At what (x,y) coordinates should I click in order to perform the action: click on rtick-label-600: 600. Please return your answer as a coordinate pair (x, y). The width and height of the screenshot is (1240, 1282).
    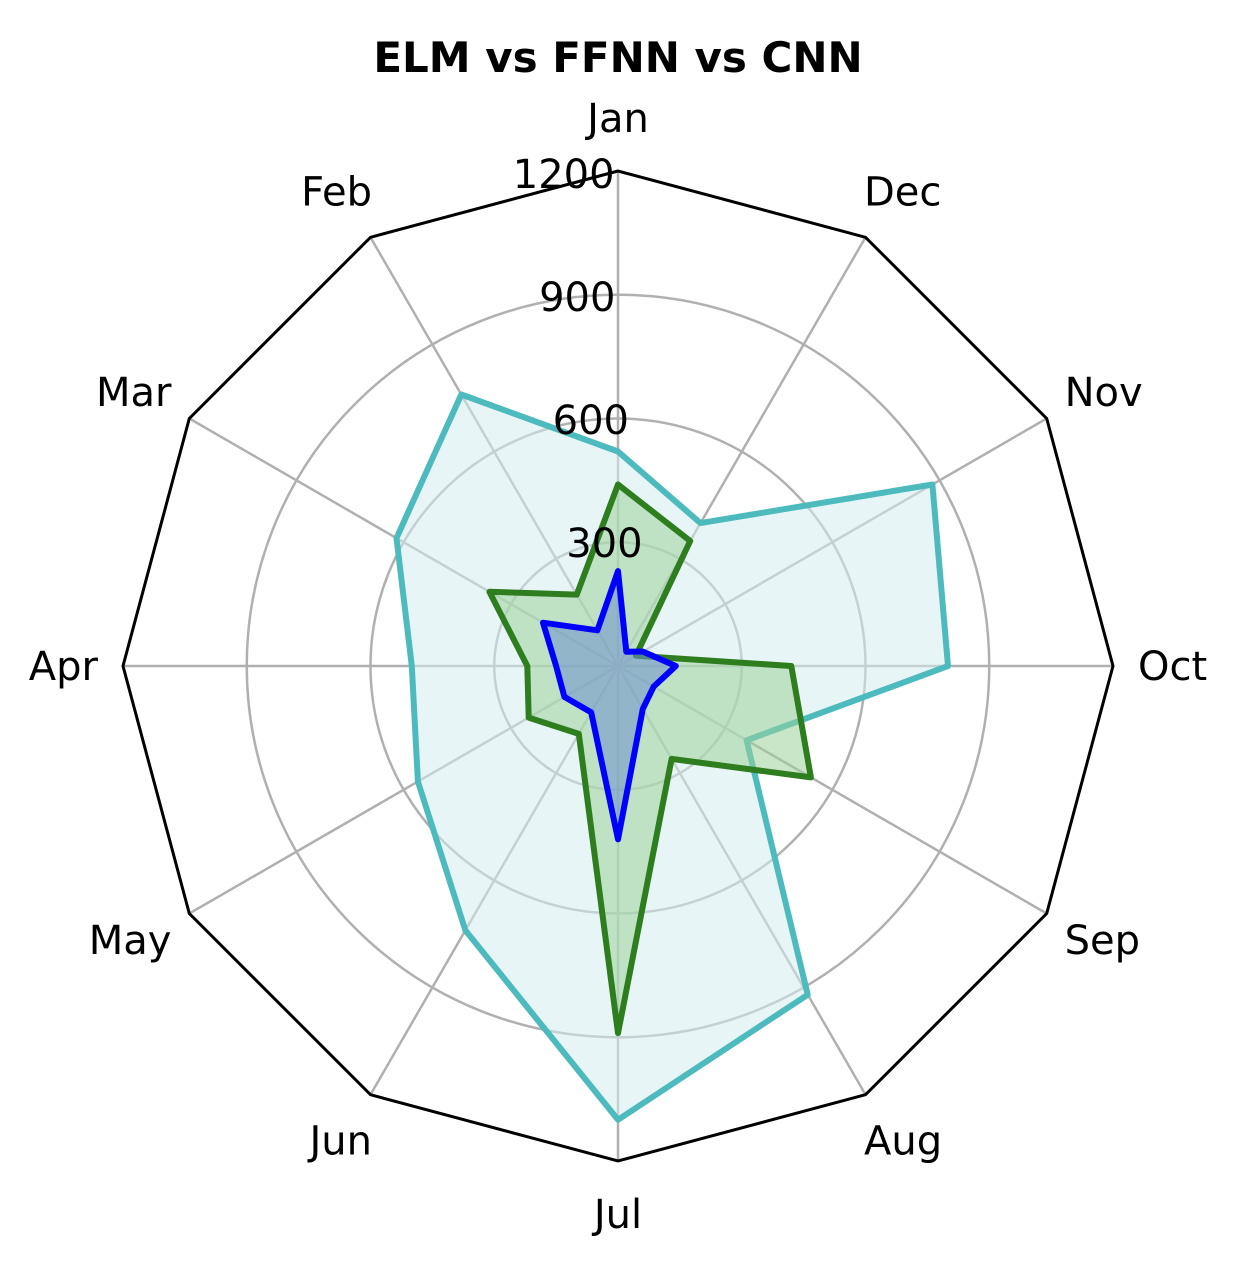
    Looking at the image, I should click on (591, 421).